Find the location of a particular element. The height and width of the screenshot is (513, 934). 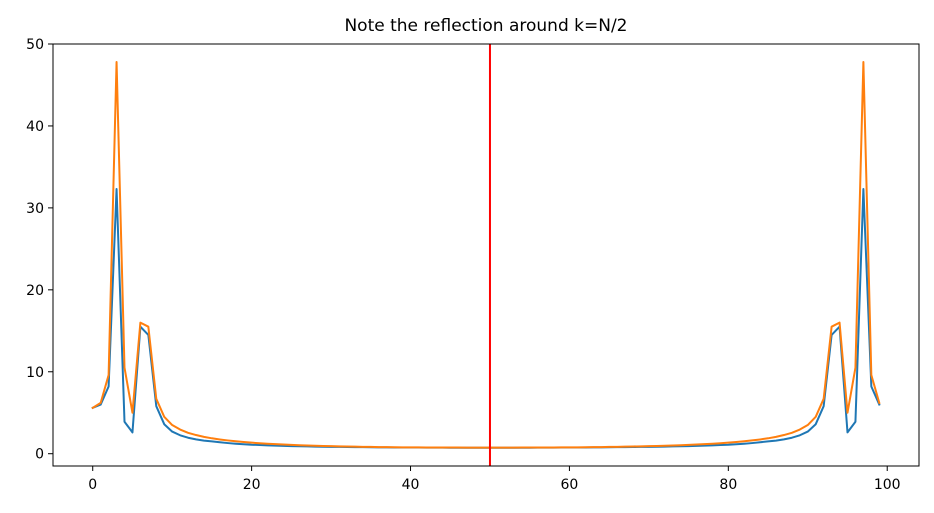

y-tick-label: 20 is located at coordinates (35, 291).